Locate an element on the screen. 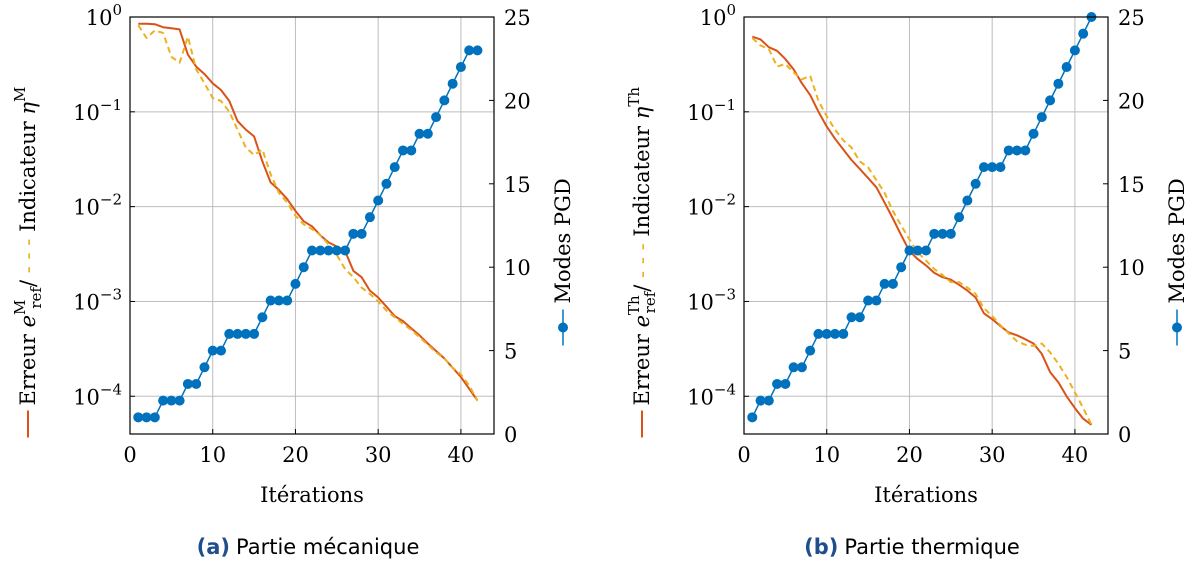 This screenshot has width=1196, height=564. p1-y-right-tick-label-2: 10 is located at coordinates (1131, 268).